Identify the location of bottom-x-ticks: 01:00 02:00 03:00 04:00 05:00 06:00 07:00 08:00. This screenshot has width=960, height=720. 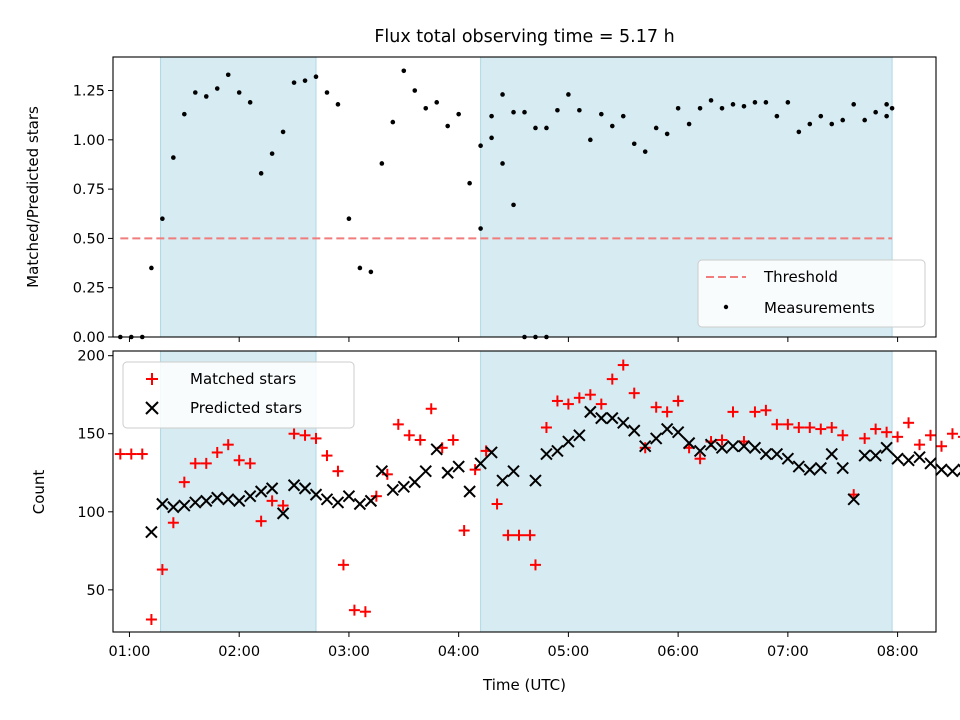
(513, 646).